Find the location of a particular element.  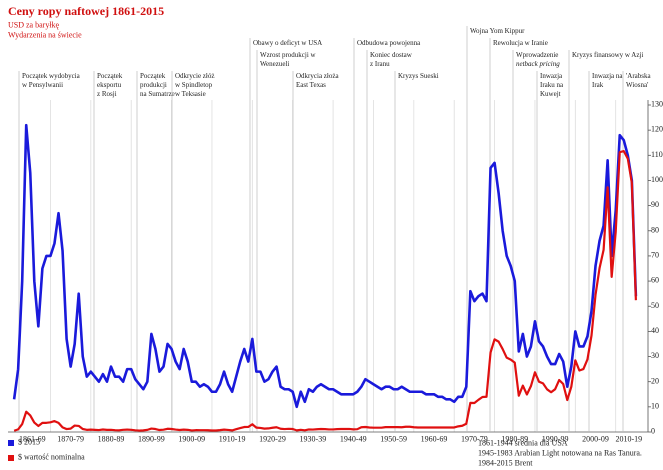

note: 1861-1944 średnia dla USA is located at coordinates (523, 443).